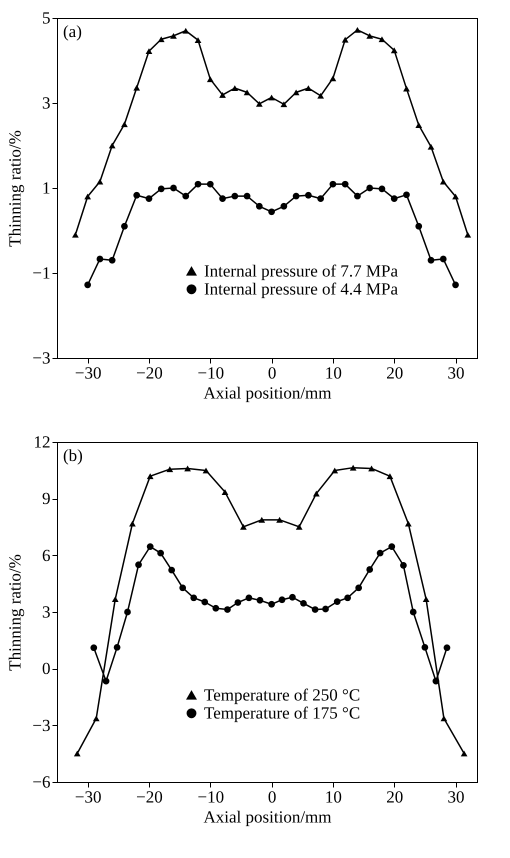 This screenshot has width=510, height=858. Describe the element at coordinates (41, 358) in the screenshot. I see `y-tick-label: −3` at that location.